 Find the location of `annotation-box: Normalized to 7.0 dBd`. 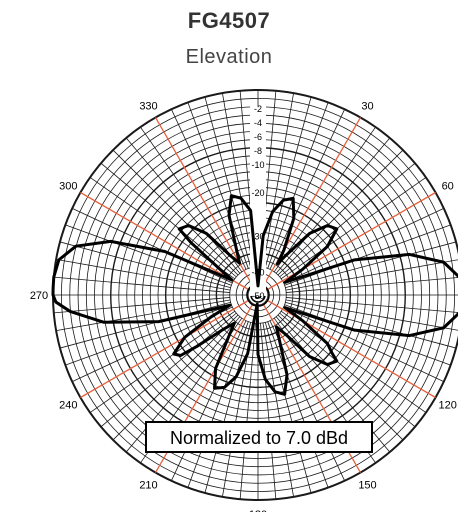

annotation-box: Normalized to 7.0 dBd is located at coordinates (259, 437).